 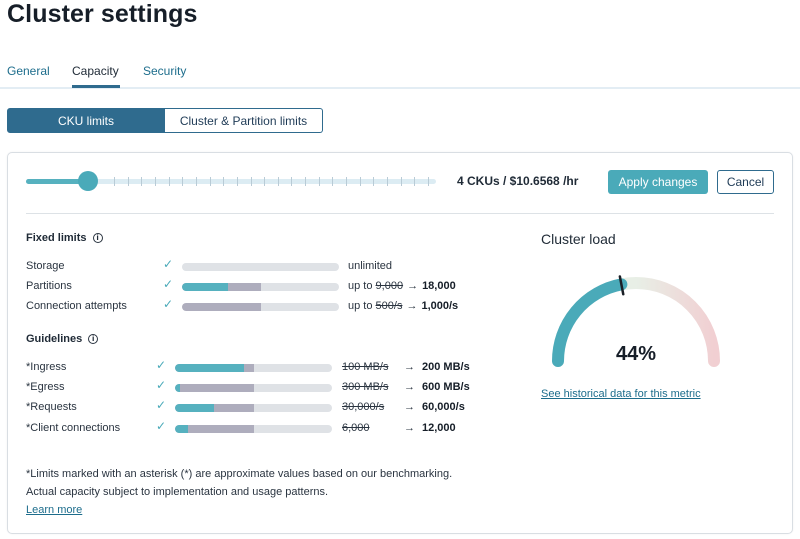 What do you see at coordinates (389, 286) in the screenshot?
I see `limit-old-value: 9,000` at bounding box center [389, 286].